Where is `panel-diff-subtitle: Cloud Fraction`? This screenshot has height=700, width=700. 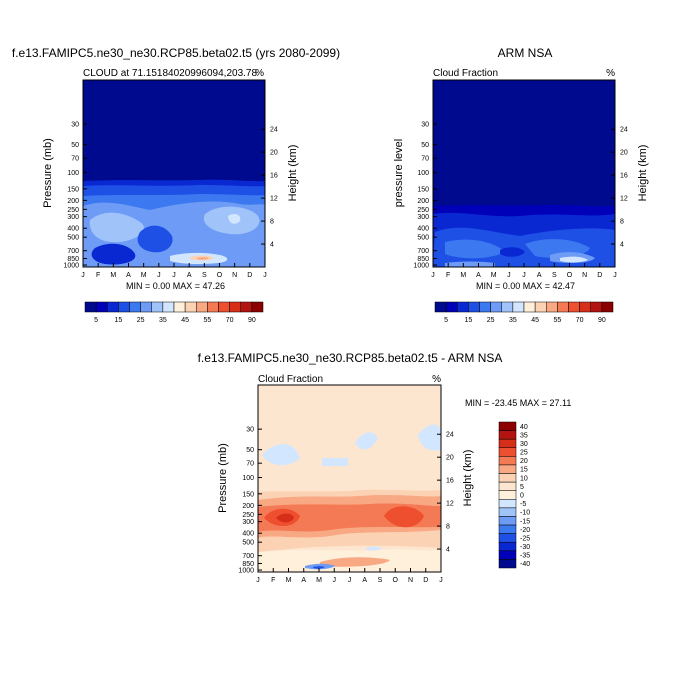 panel-diff-subtitle: Cloud Fraction is located at coordinates (290, 379).